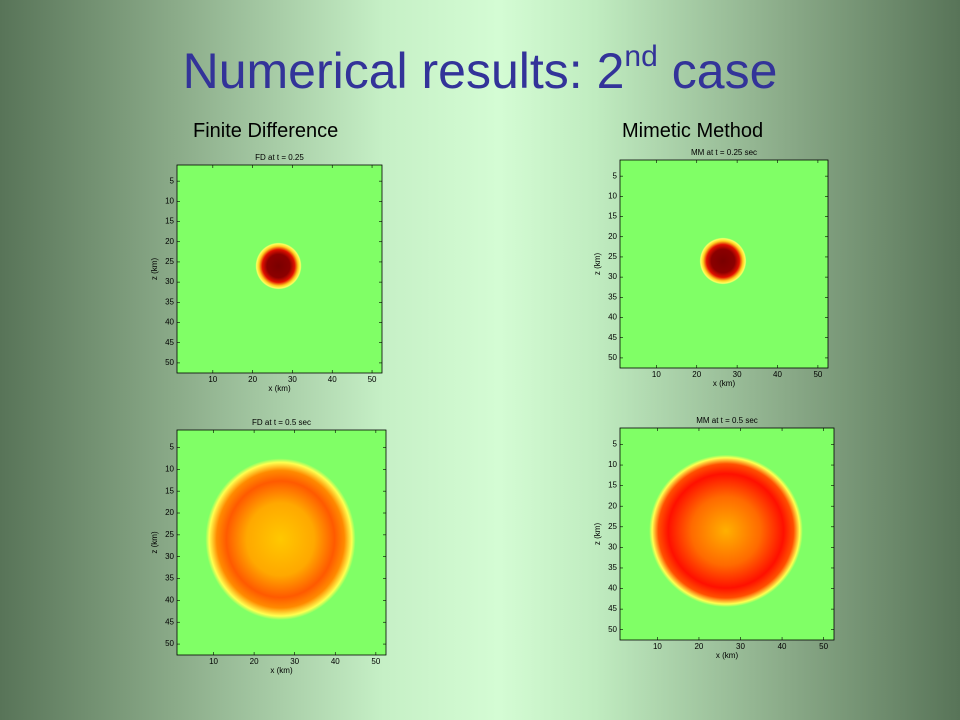 The image size is (960, 720). I want to click on column-label: Mimetic Method, so click(693, 131).